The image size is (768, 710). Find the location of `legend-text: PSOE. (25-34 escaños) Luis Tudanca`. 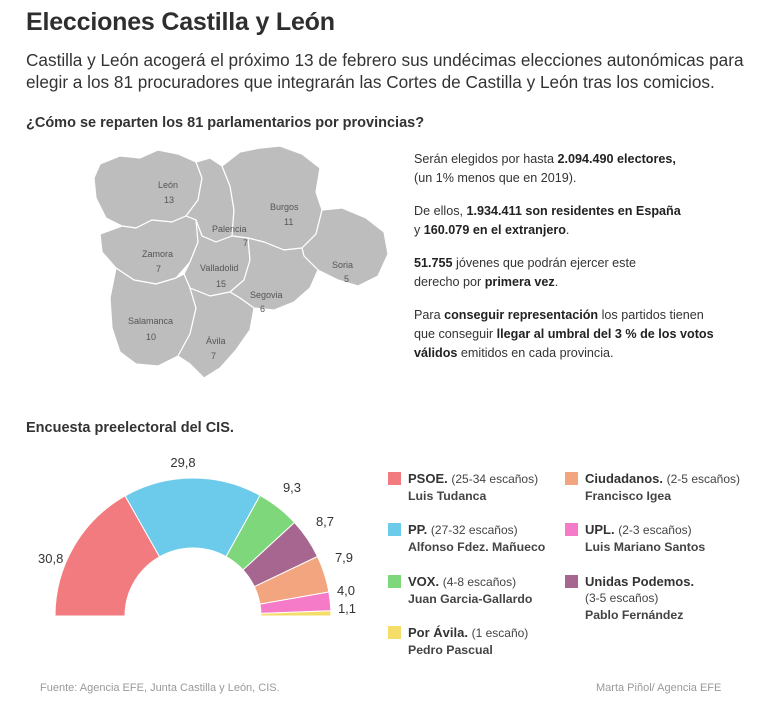

legend-text: PSOE. (25-34 escaños) Luis Tudanca is located at coordinates (473, 487).